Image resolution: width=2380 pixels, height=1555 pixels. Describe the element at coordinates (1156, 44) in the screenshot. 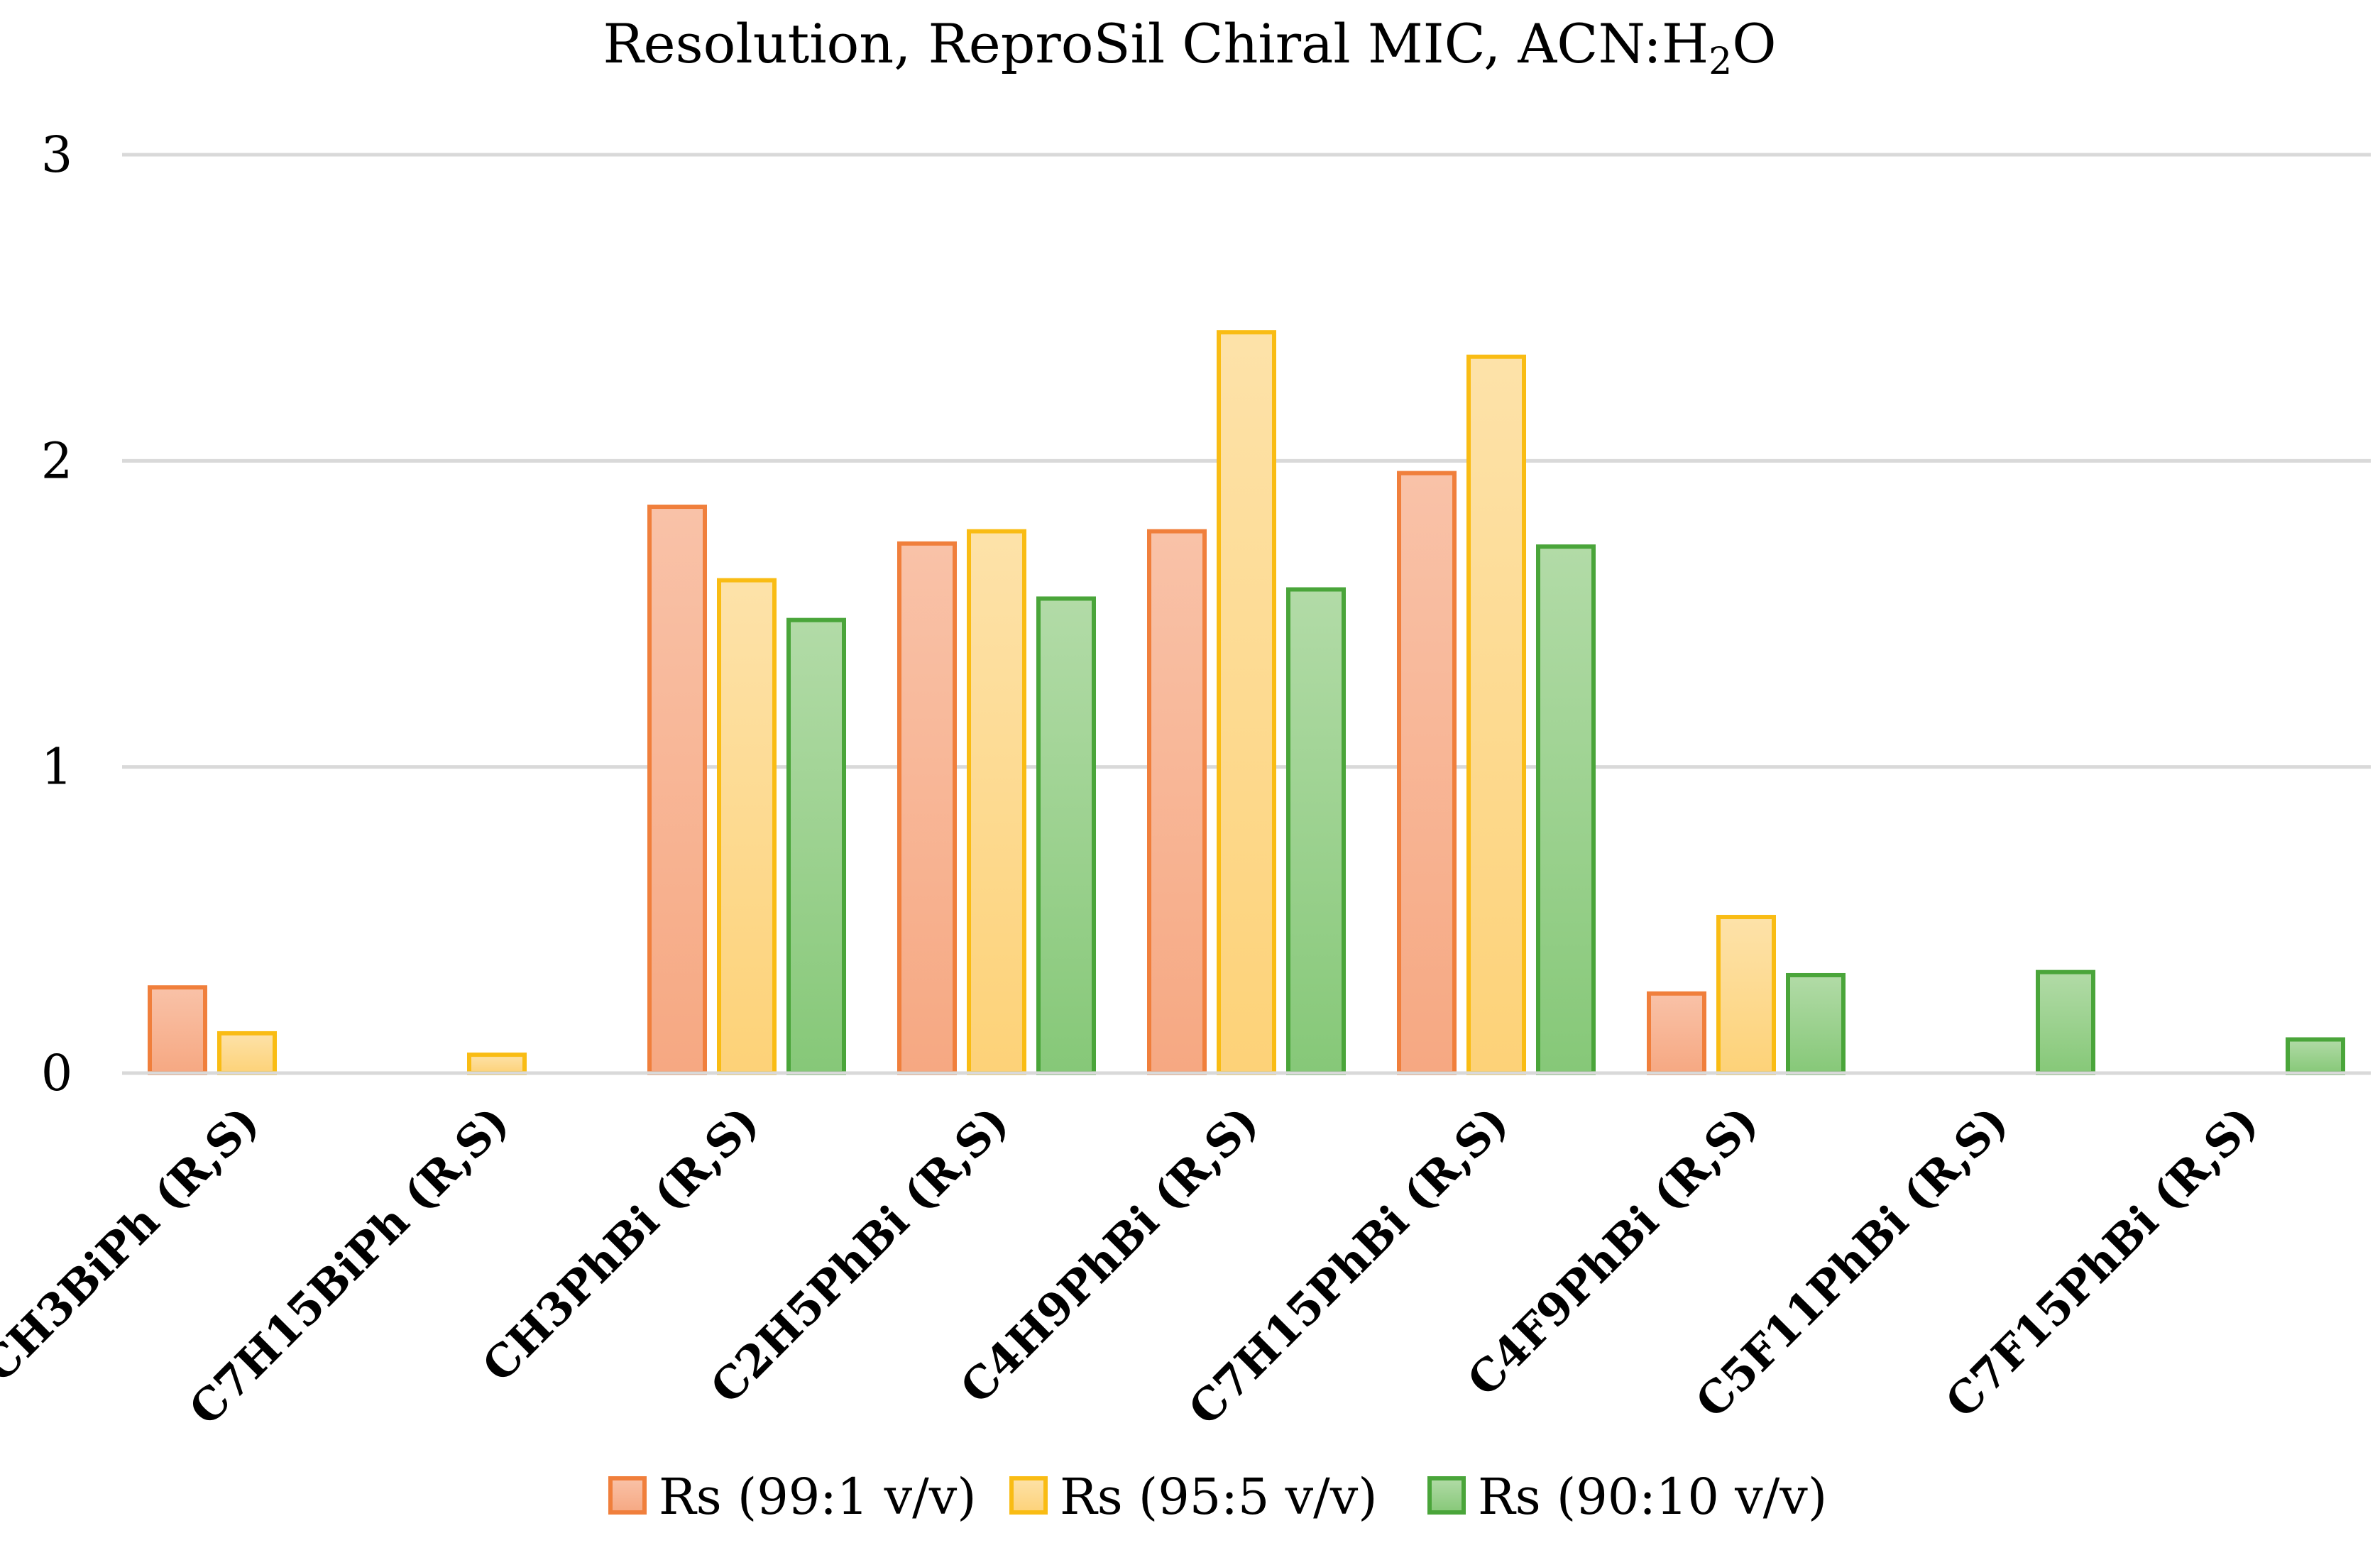

I see `chart-title-main: Resolution, ReproSil Chiral MIC, ACN:H` at that location.